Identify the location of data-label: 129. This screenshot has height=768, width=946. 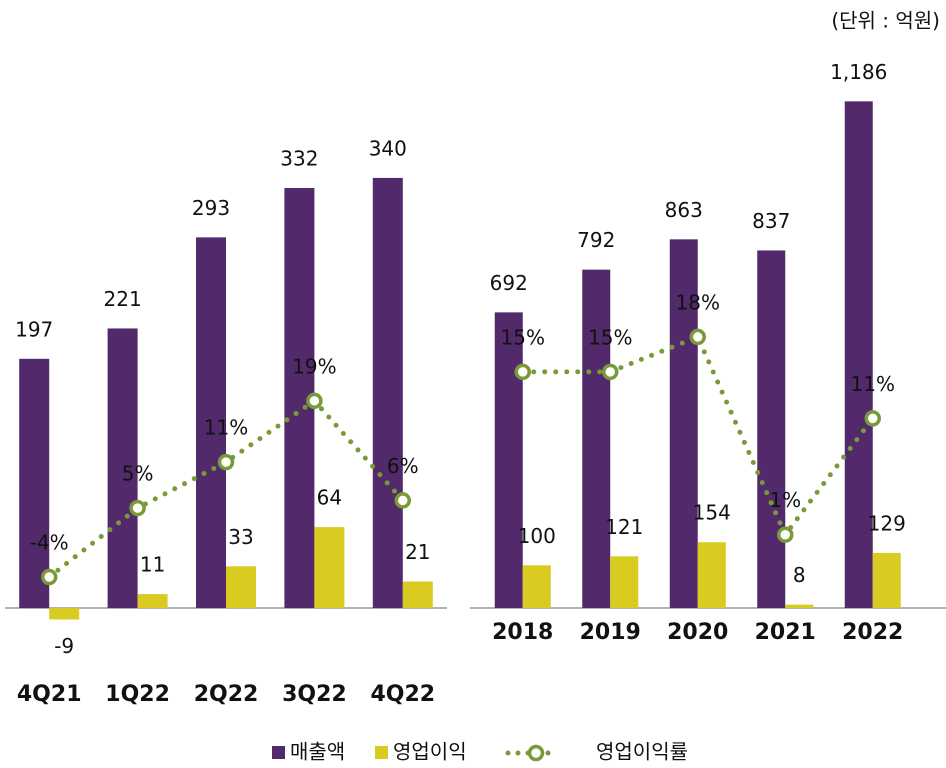
(887, 523).